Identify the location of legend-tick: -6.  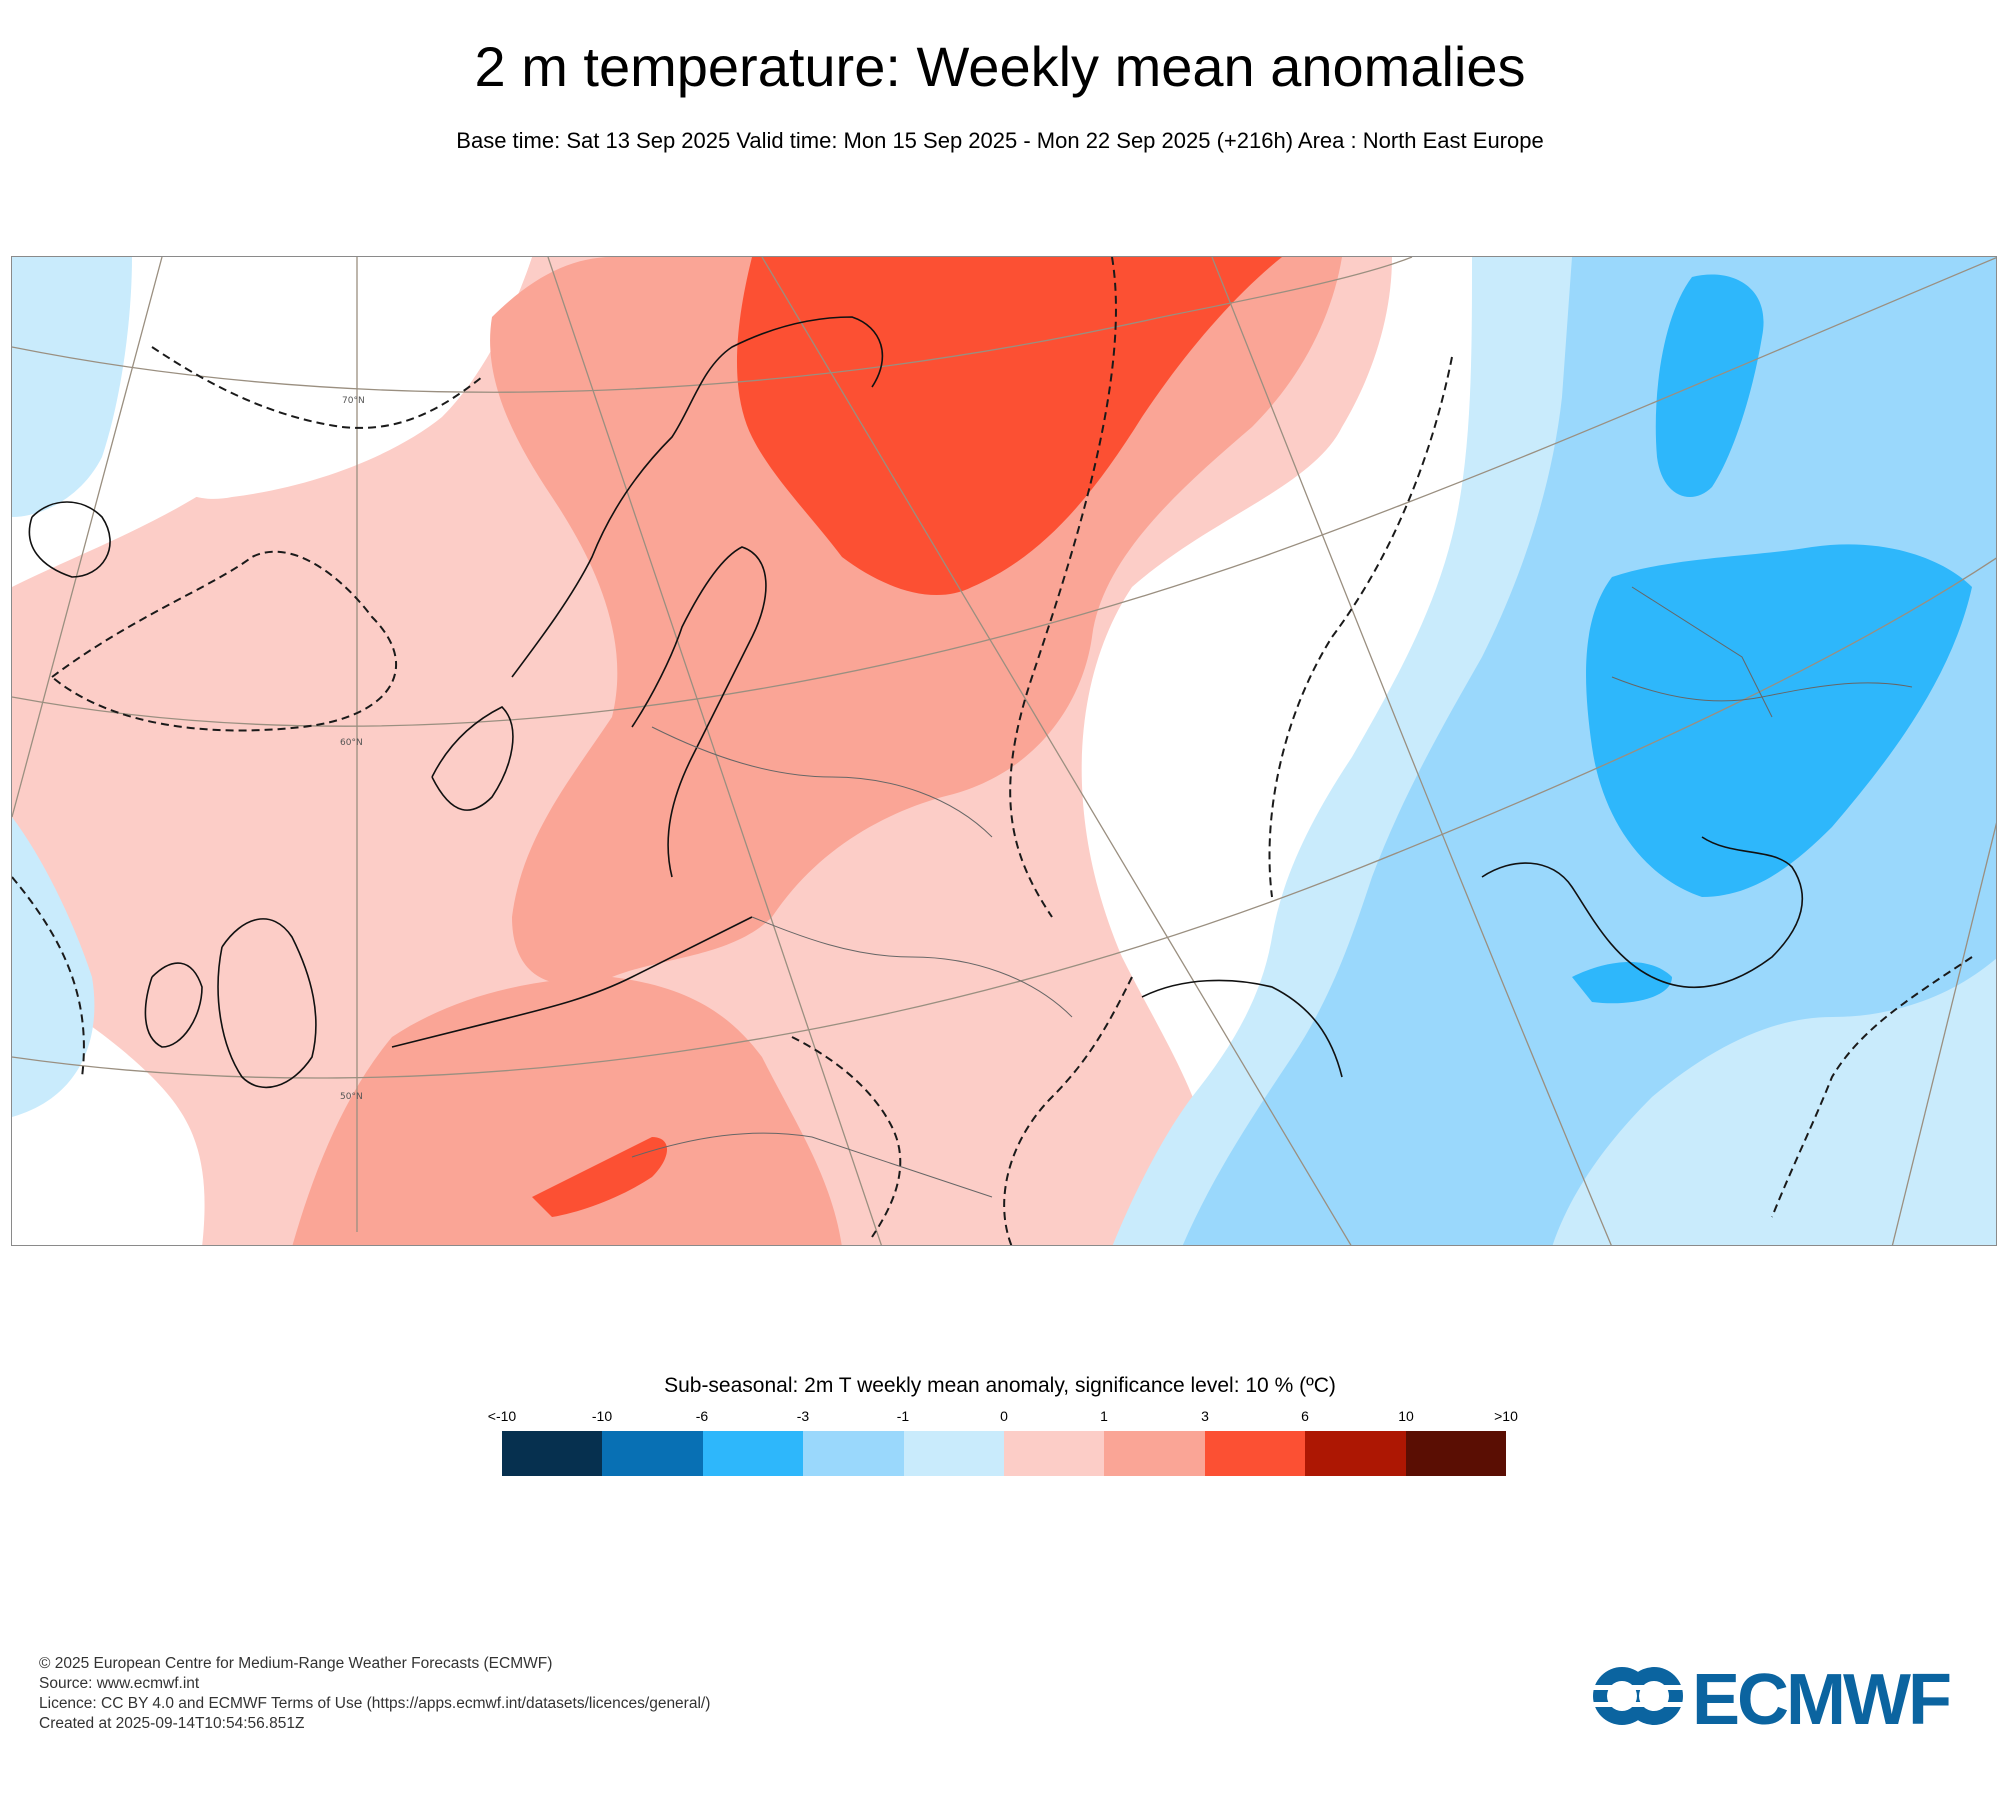
(702, 1416).